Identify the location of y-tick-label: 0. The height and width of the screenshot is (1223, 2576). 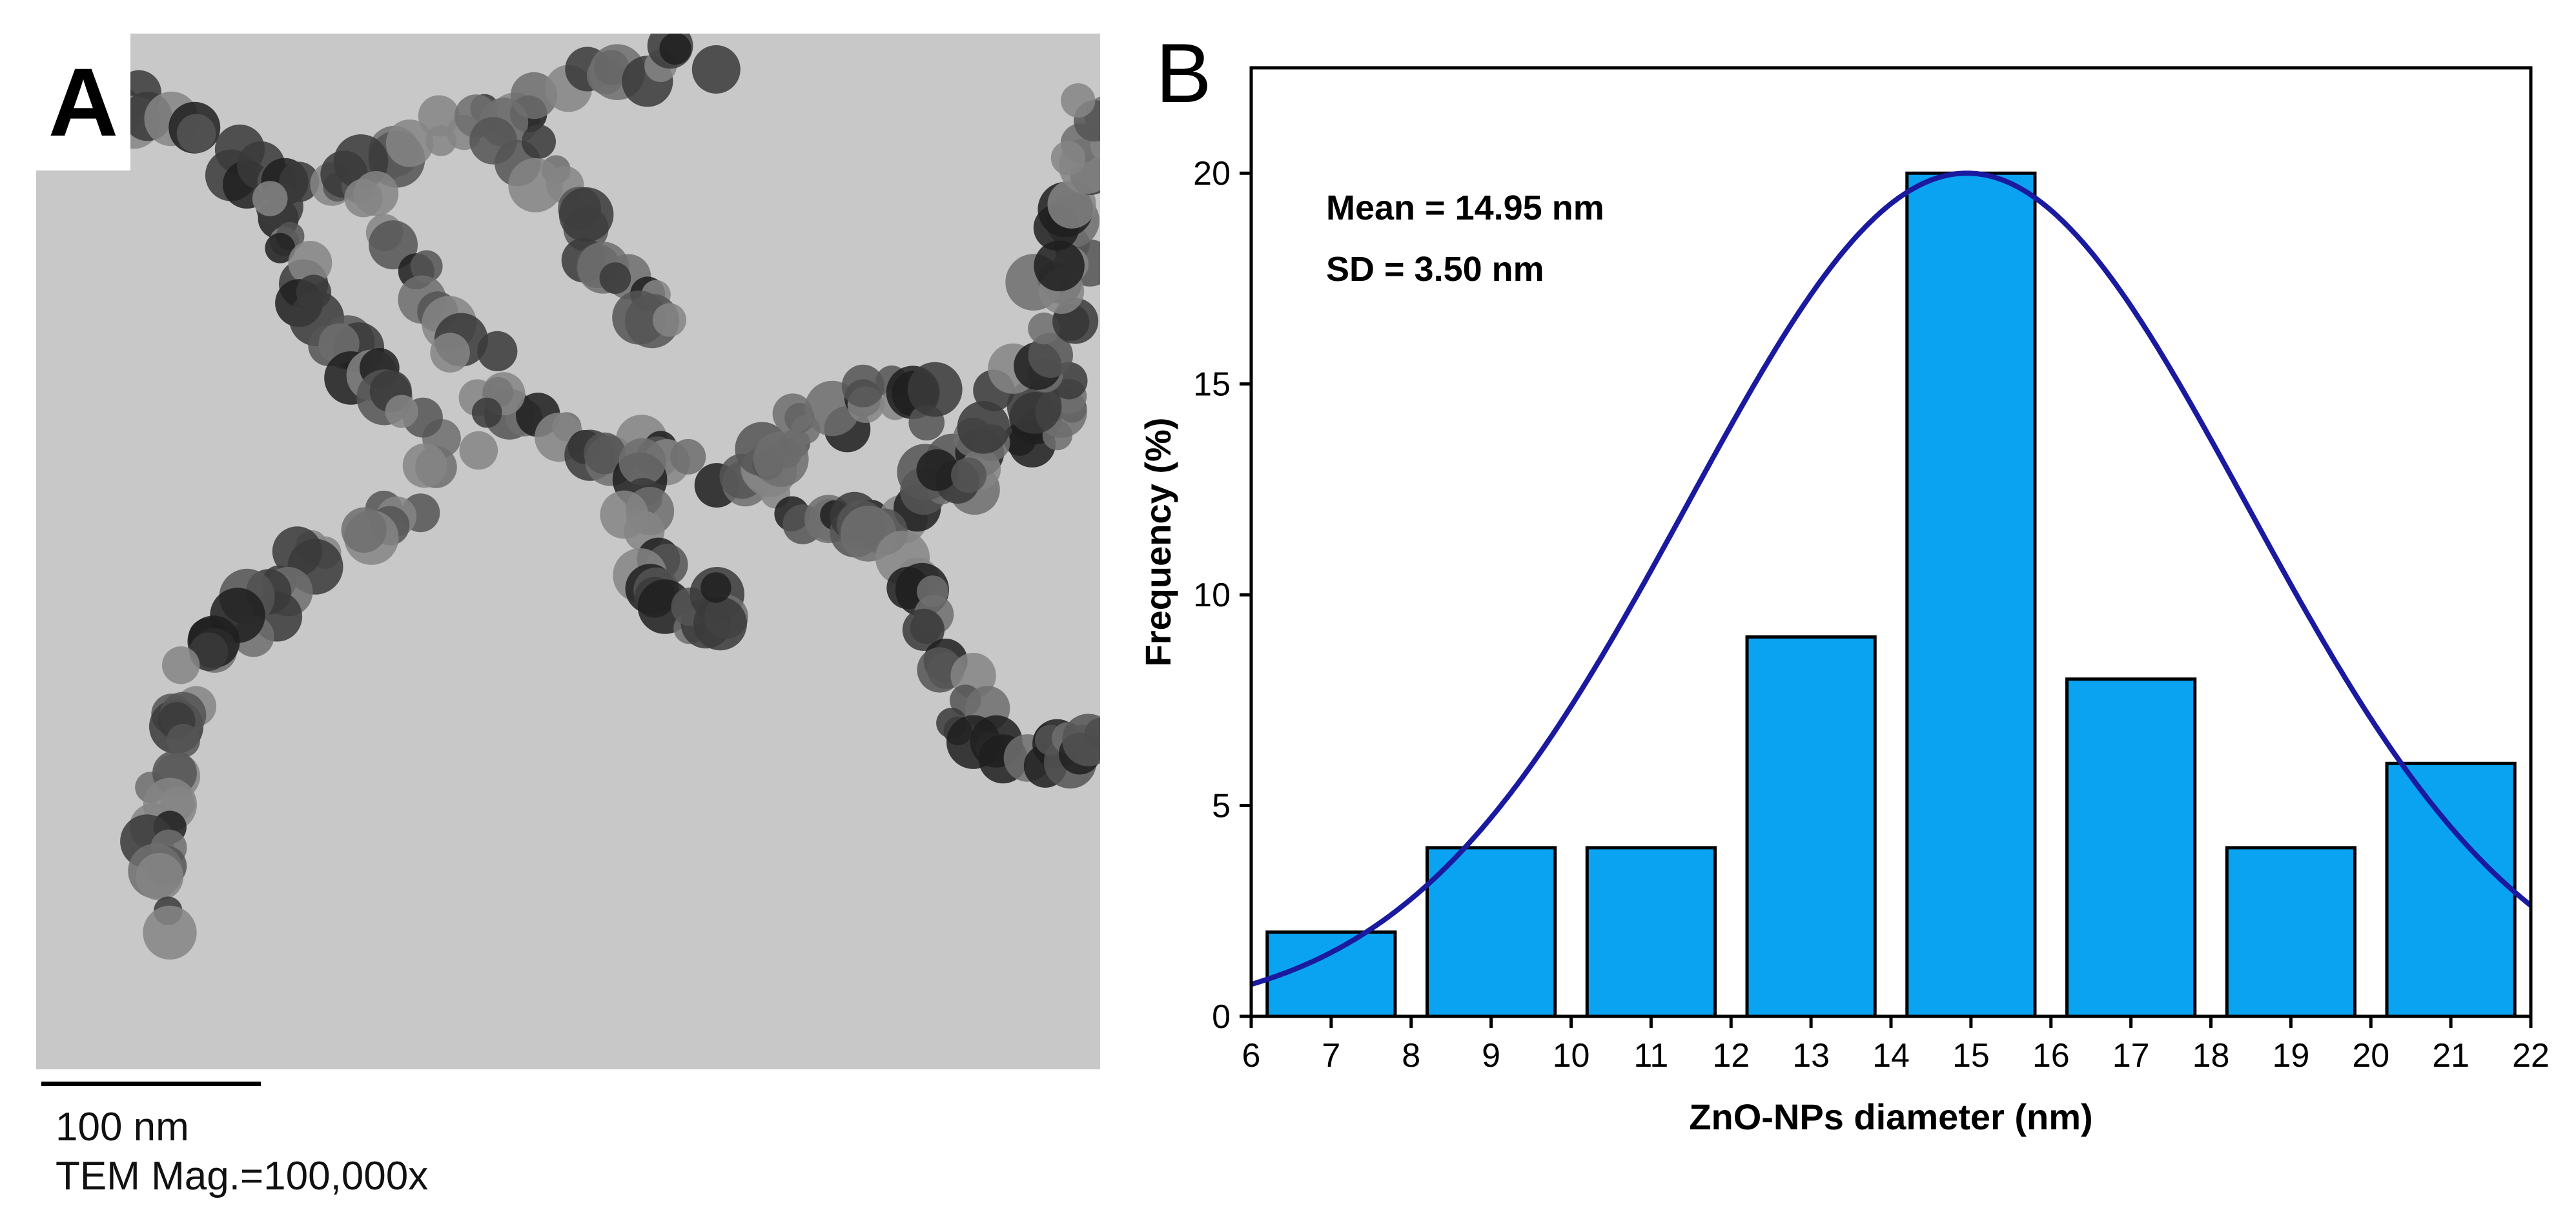
(1221, 1017).